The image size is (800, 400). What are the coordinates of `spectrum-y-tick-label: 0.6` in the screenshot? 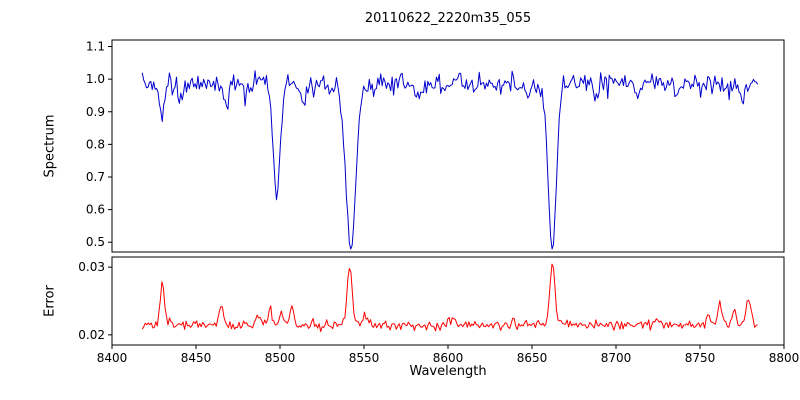 It's located at (95, 210).